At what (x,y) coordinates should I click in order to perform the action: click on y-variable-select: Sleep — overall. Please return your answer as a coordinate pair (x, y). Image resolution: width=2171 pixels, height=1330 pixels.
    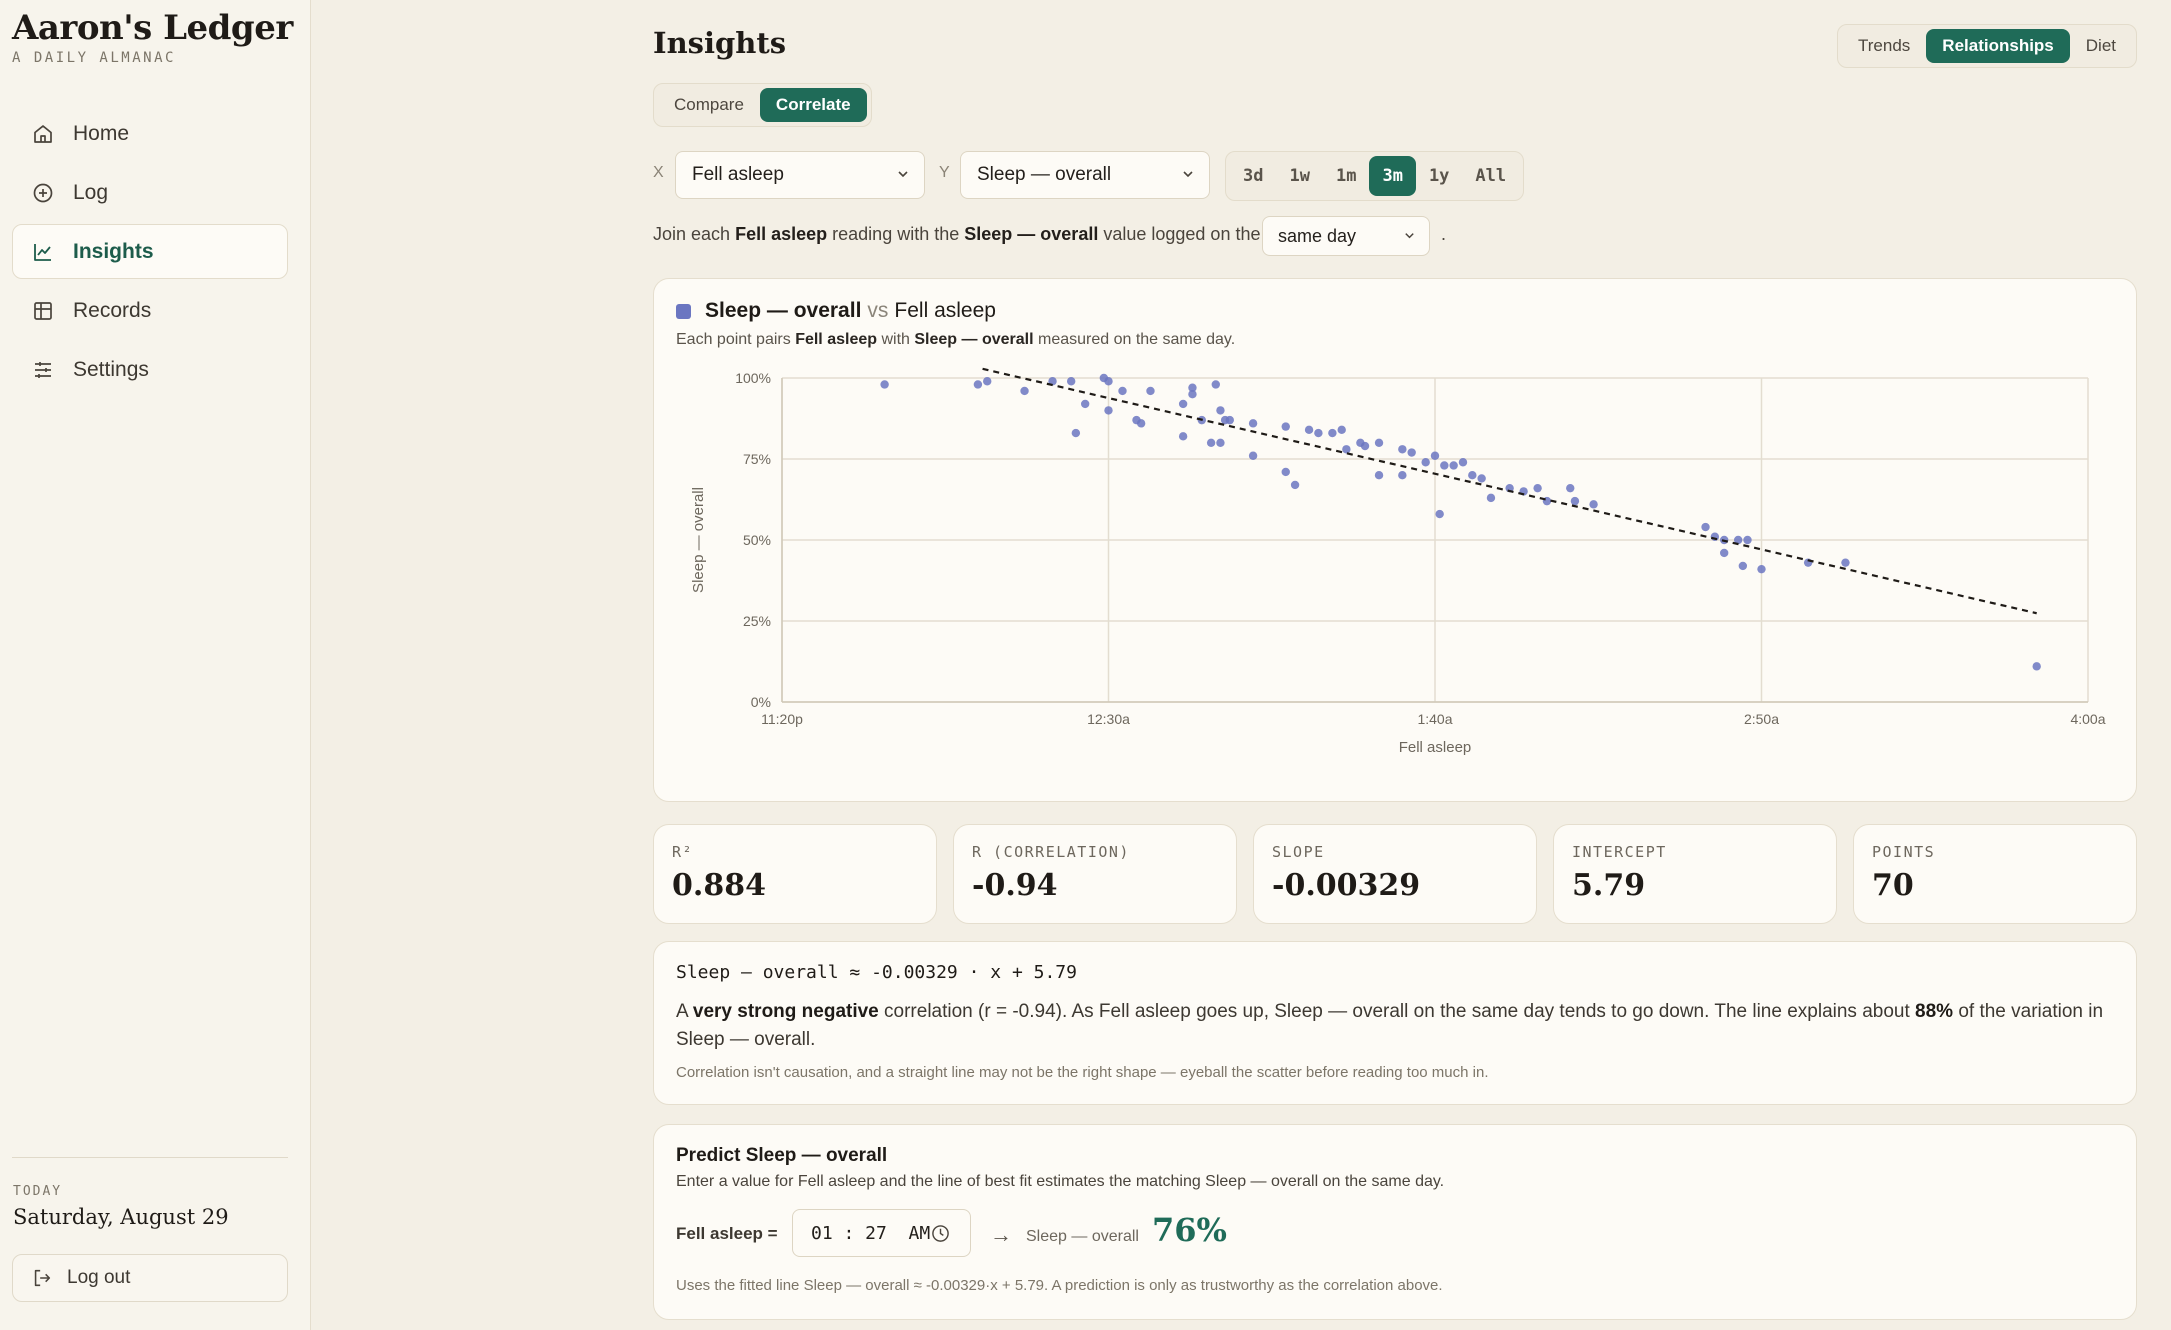
    Looking at the image, I should click on (1085, 175).